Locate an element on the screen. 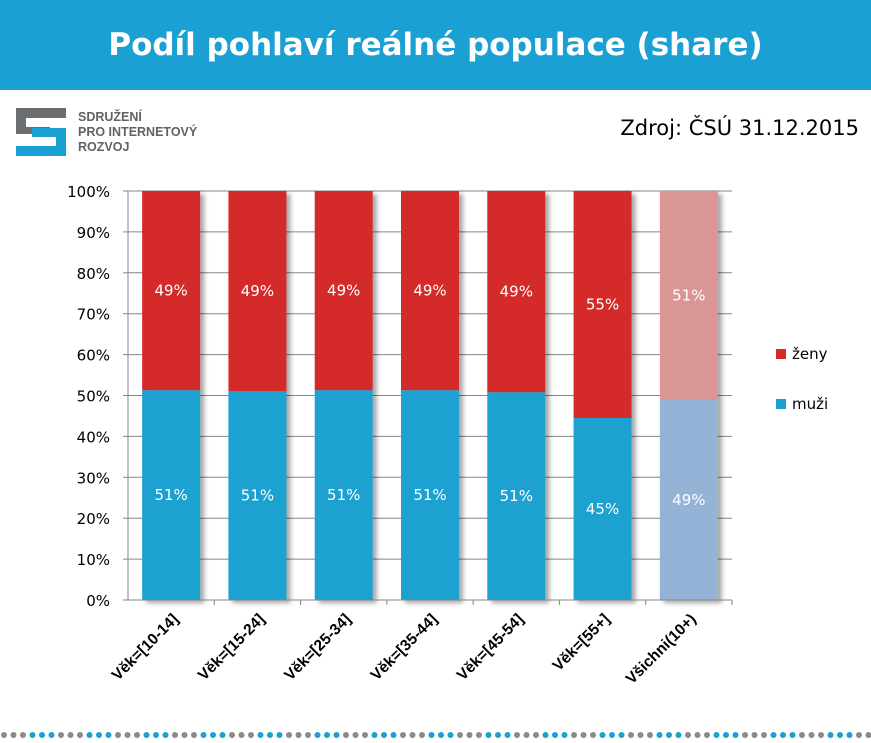 The image size is (871, 743). data-label-muzi: 45% is located at coordinates (602, 509).